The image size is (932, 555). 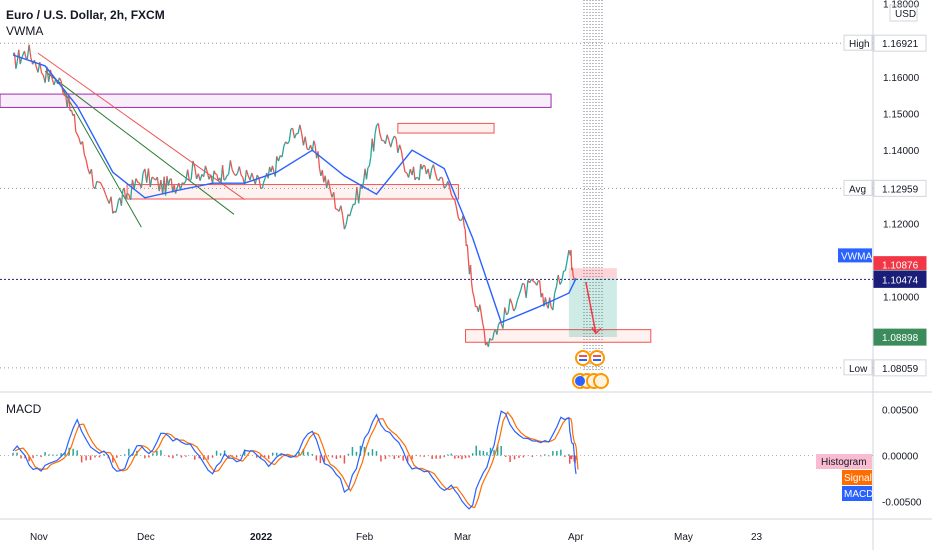 I want to click on eu-flag-icon-inner, so click(x=580, y=381).